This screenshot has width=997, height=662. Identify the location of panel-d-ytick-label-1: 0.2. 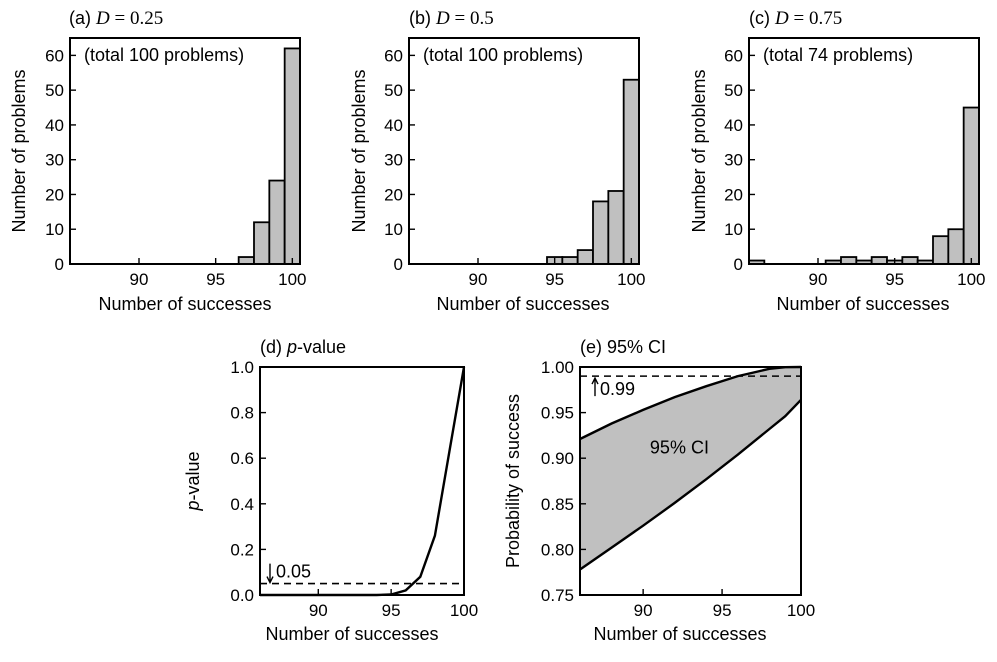
(242, 549).